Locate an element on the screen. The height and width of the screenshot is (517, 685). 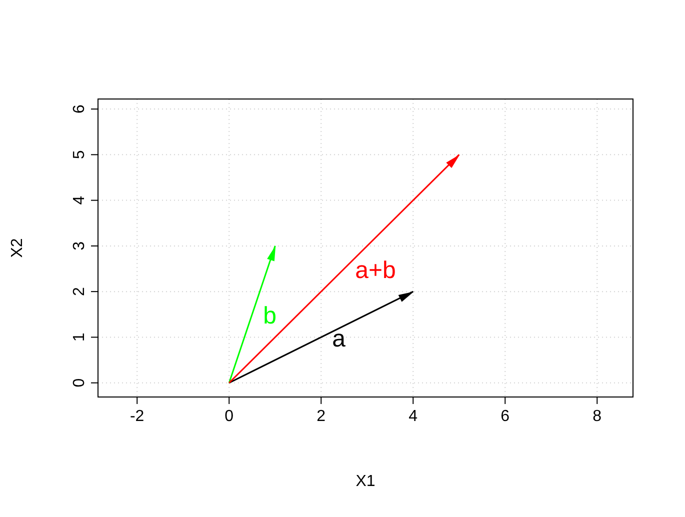
y-tick-label: 6 is located at coordinates (79, 109).